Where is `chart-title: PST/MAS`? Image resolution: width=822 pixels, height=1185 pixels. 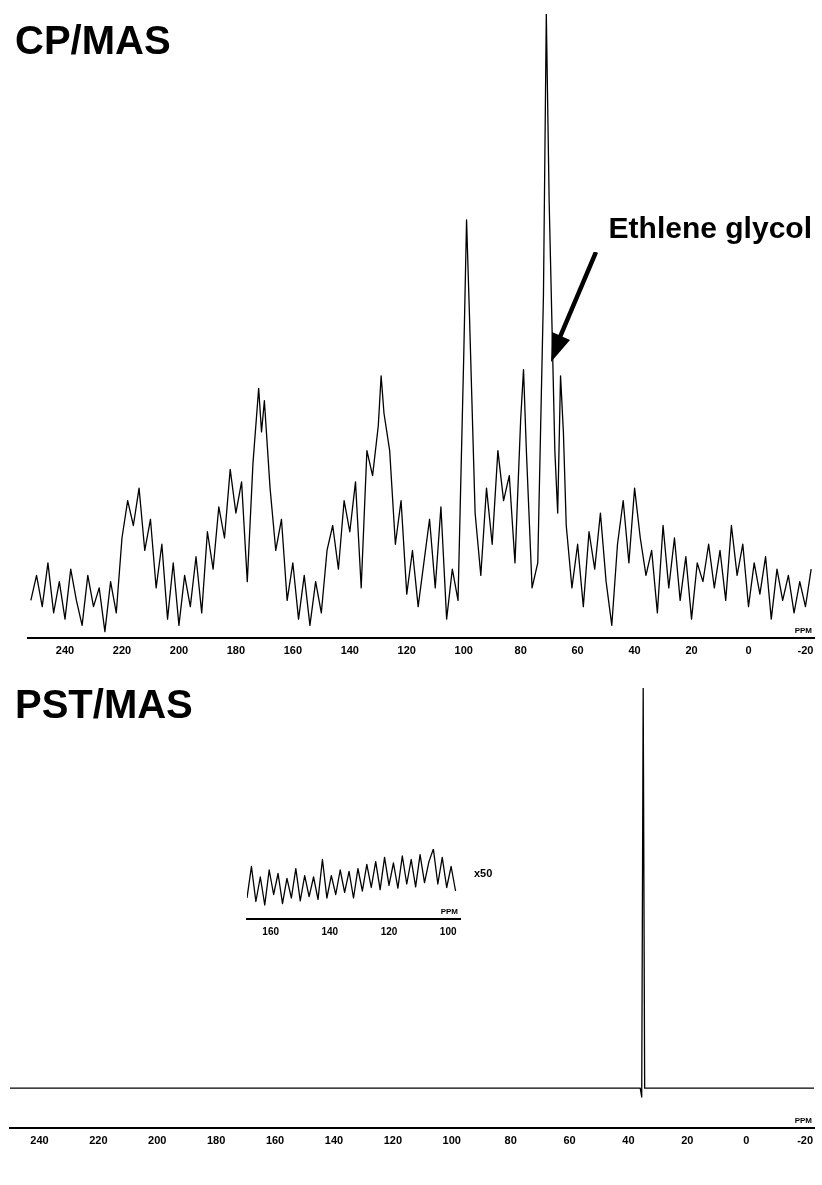
chart-title: PST/MAS is located at coordinates (104, 704).